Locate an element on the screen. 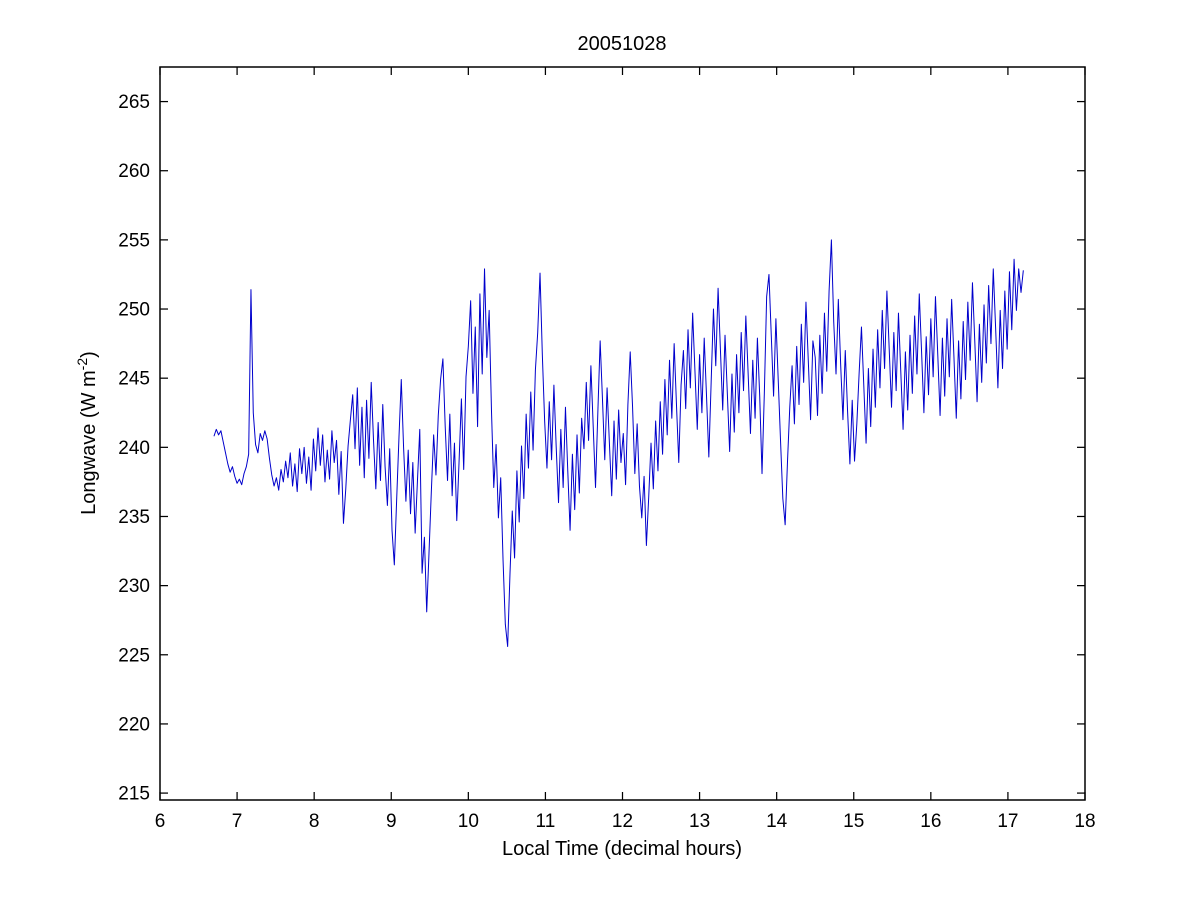 This screenshot has width=1200, height=900. x-tick-label: 11 is located at coordinates (546, 821).